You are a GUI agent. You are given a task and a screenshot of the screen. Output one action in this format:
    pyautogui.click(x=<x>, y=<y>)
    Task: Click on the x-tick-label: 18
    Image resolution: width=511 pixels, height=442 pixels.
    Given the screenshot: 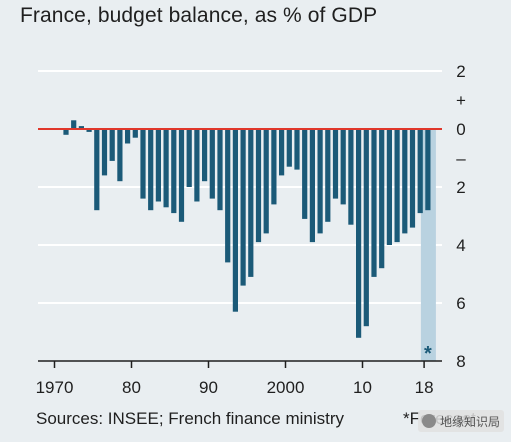 What is the action you would take?
    pyautogui.click(x=424, y=387)
    